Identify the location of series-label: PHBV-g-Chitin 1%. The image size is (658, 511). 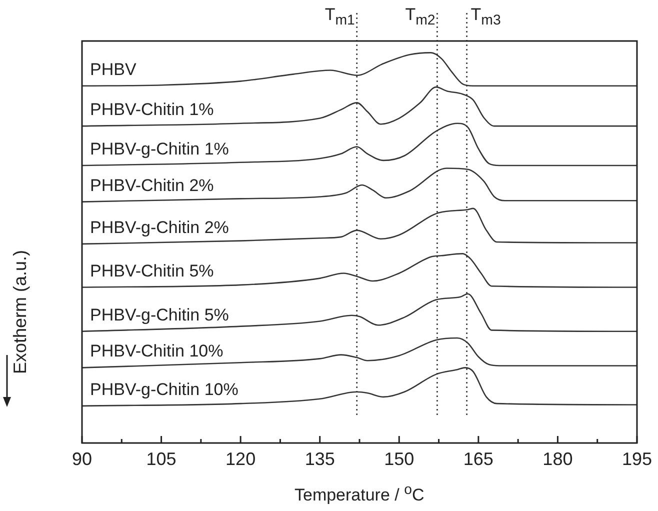
(159, 149).